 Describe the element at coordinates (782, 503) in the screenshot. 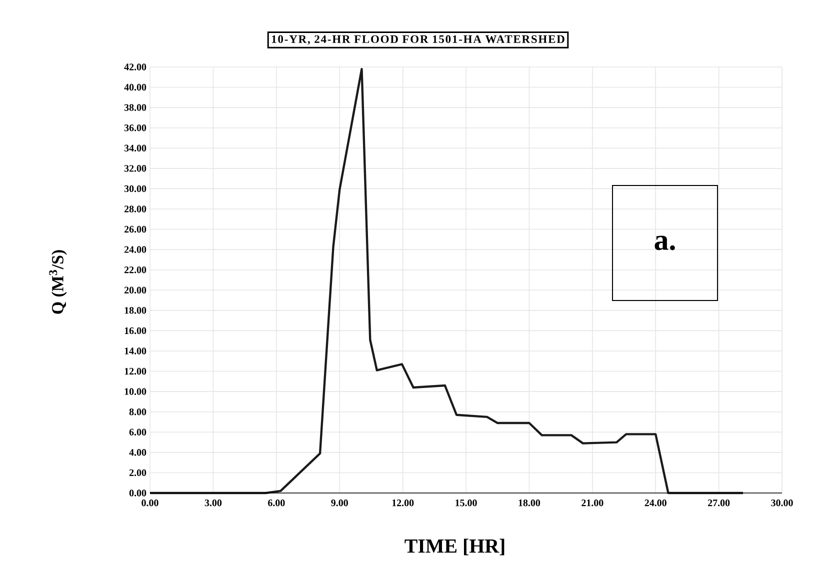

I see `x-tick-label: 30.00` at that location.